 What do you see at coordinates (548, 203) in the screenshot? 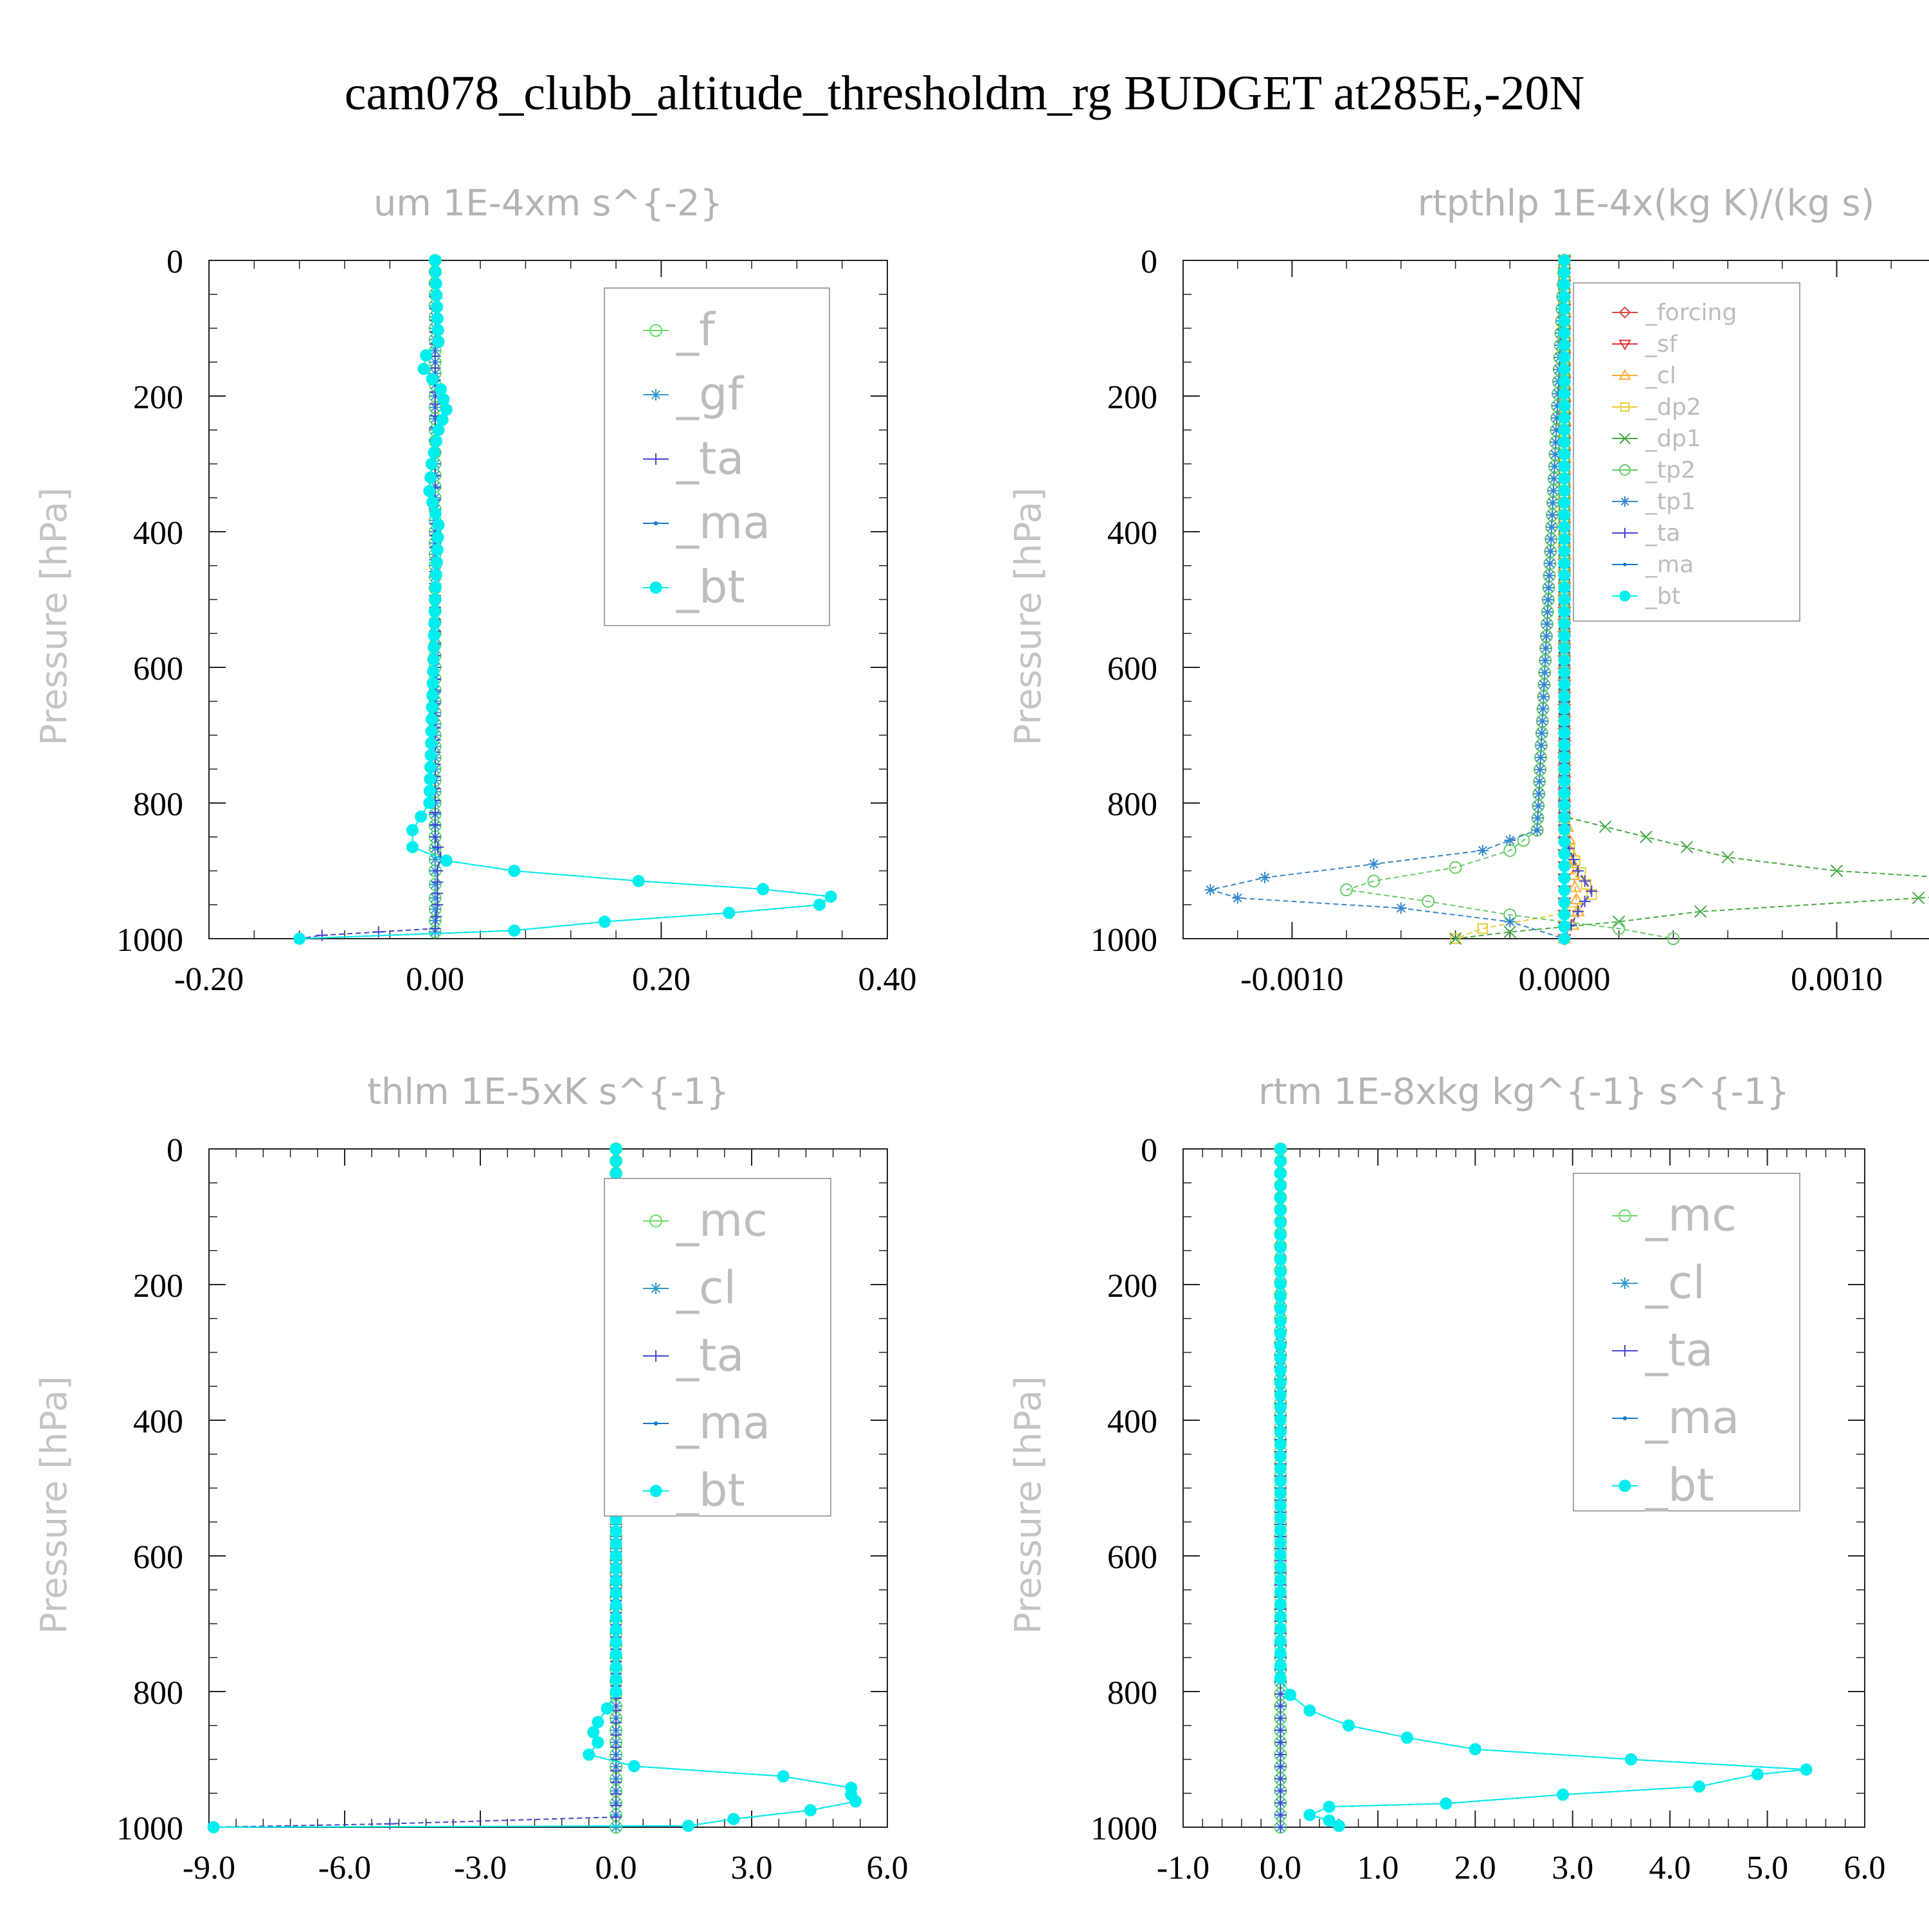
I see `panel-title: um 1E-4xm s^{-2}` at bounding box center [548, 203].